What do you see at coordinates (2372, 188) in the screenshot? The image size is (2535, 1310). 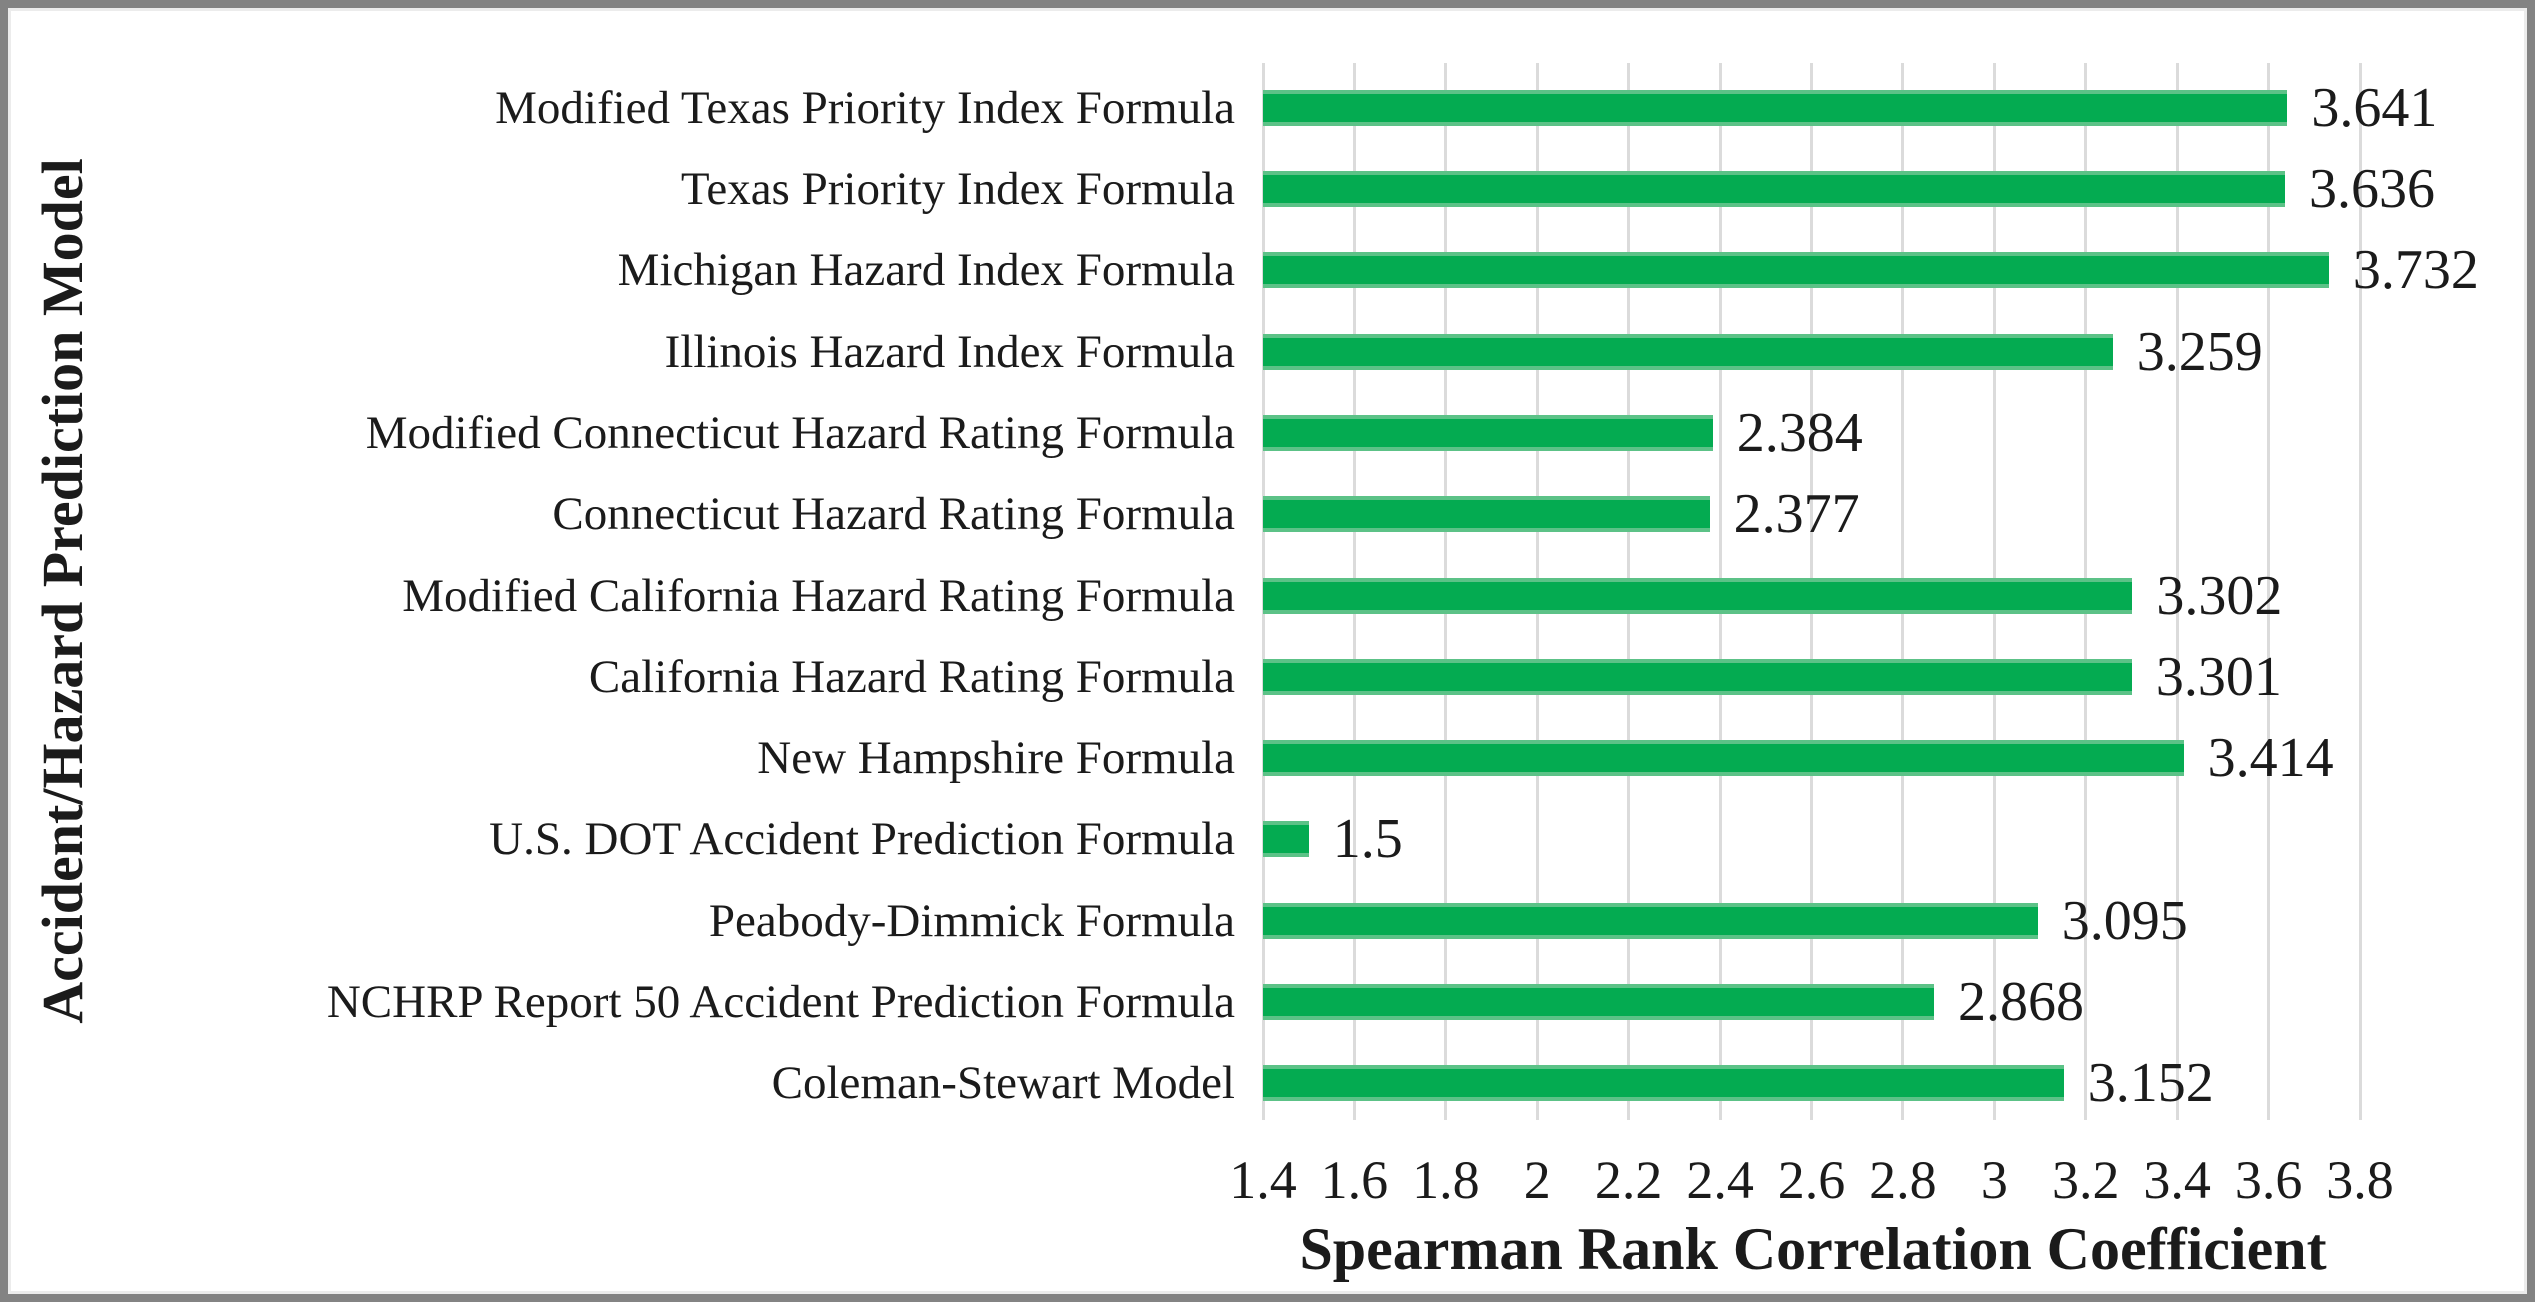 I see `bar-value-label: 3.636` at bounding box center [2372, 188].